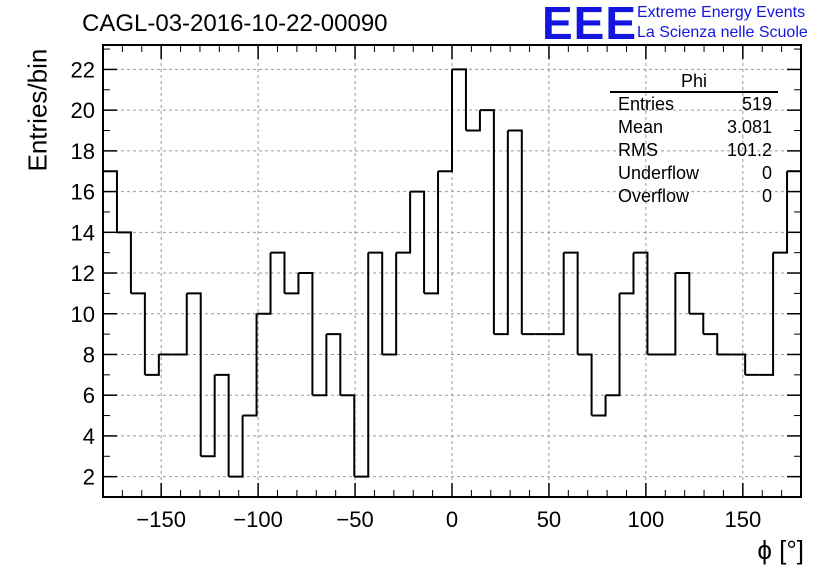 The width and height of the screenshot is (836, 572). Describe the element at coordinates (258, 519) in the screenshot. I see `x-tick-label: −100` at that location.